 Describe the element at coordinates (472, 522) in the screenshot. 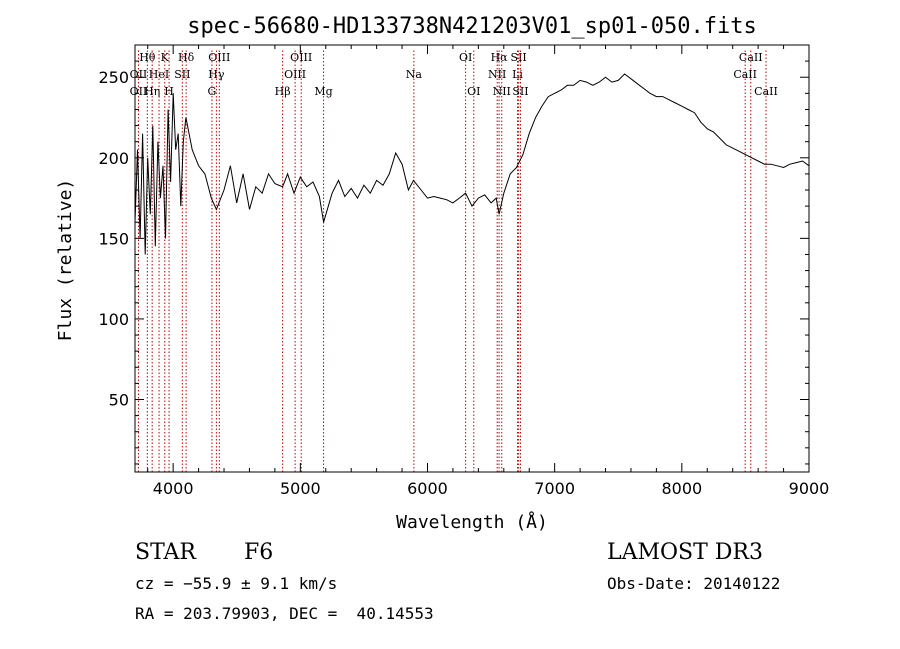

I see `x-axis-label: Wavelength (Å)` at that location.